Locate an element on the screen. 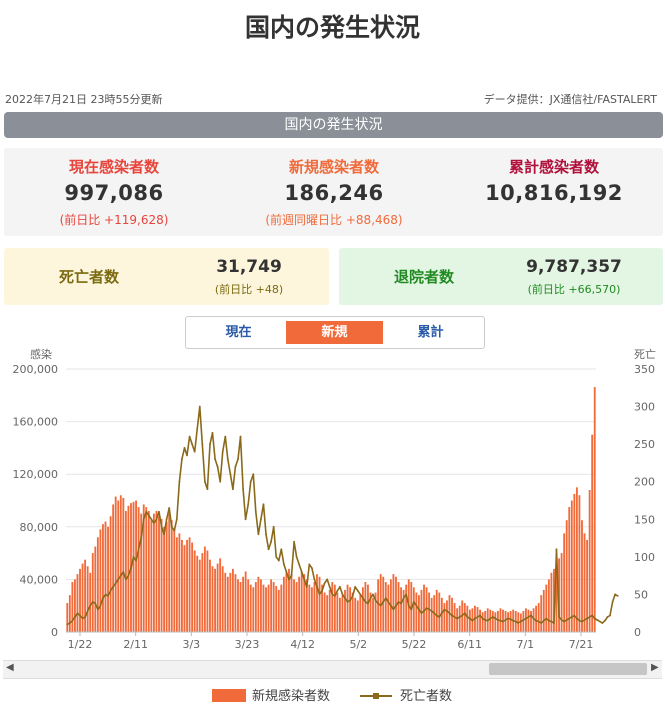 This screenshot has height=712, width=665. x-tick-label: 3/3 is located at coordinates (191, 644).